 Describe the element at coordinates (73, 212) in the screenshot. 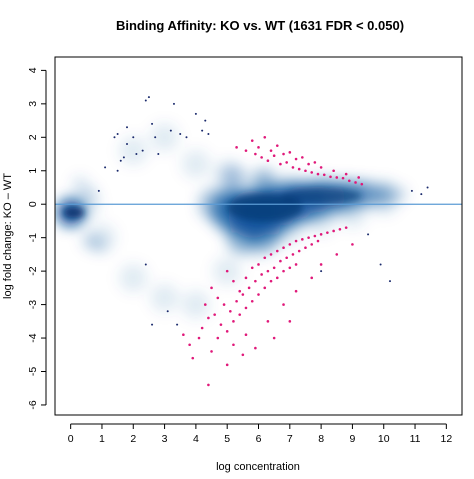

I see `density-peak-left` at that location.